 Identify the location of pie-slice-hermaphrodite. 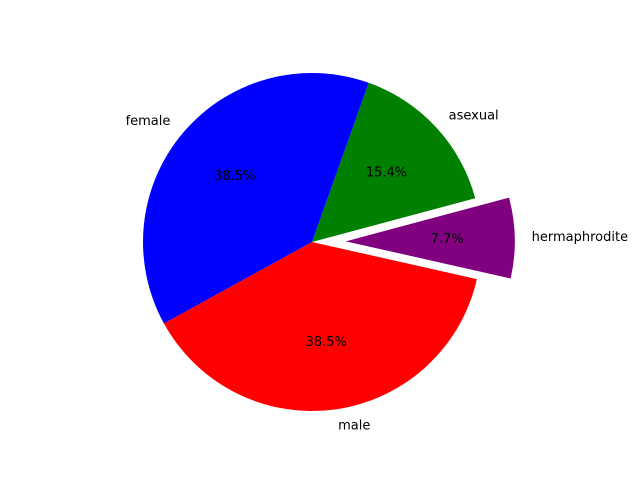
(430, 238).